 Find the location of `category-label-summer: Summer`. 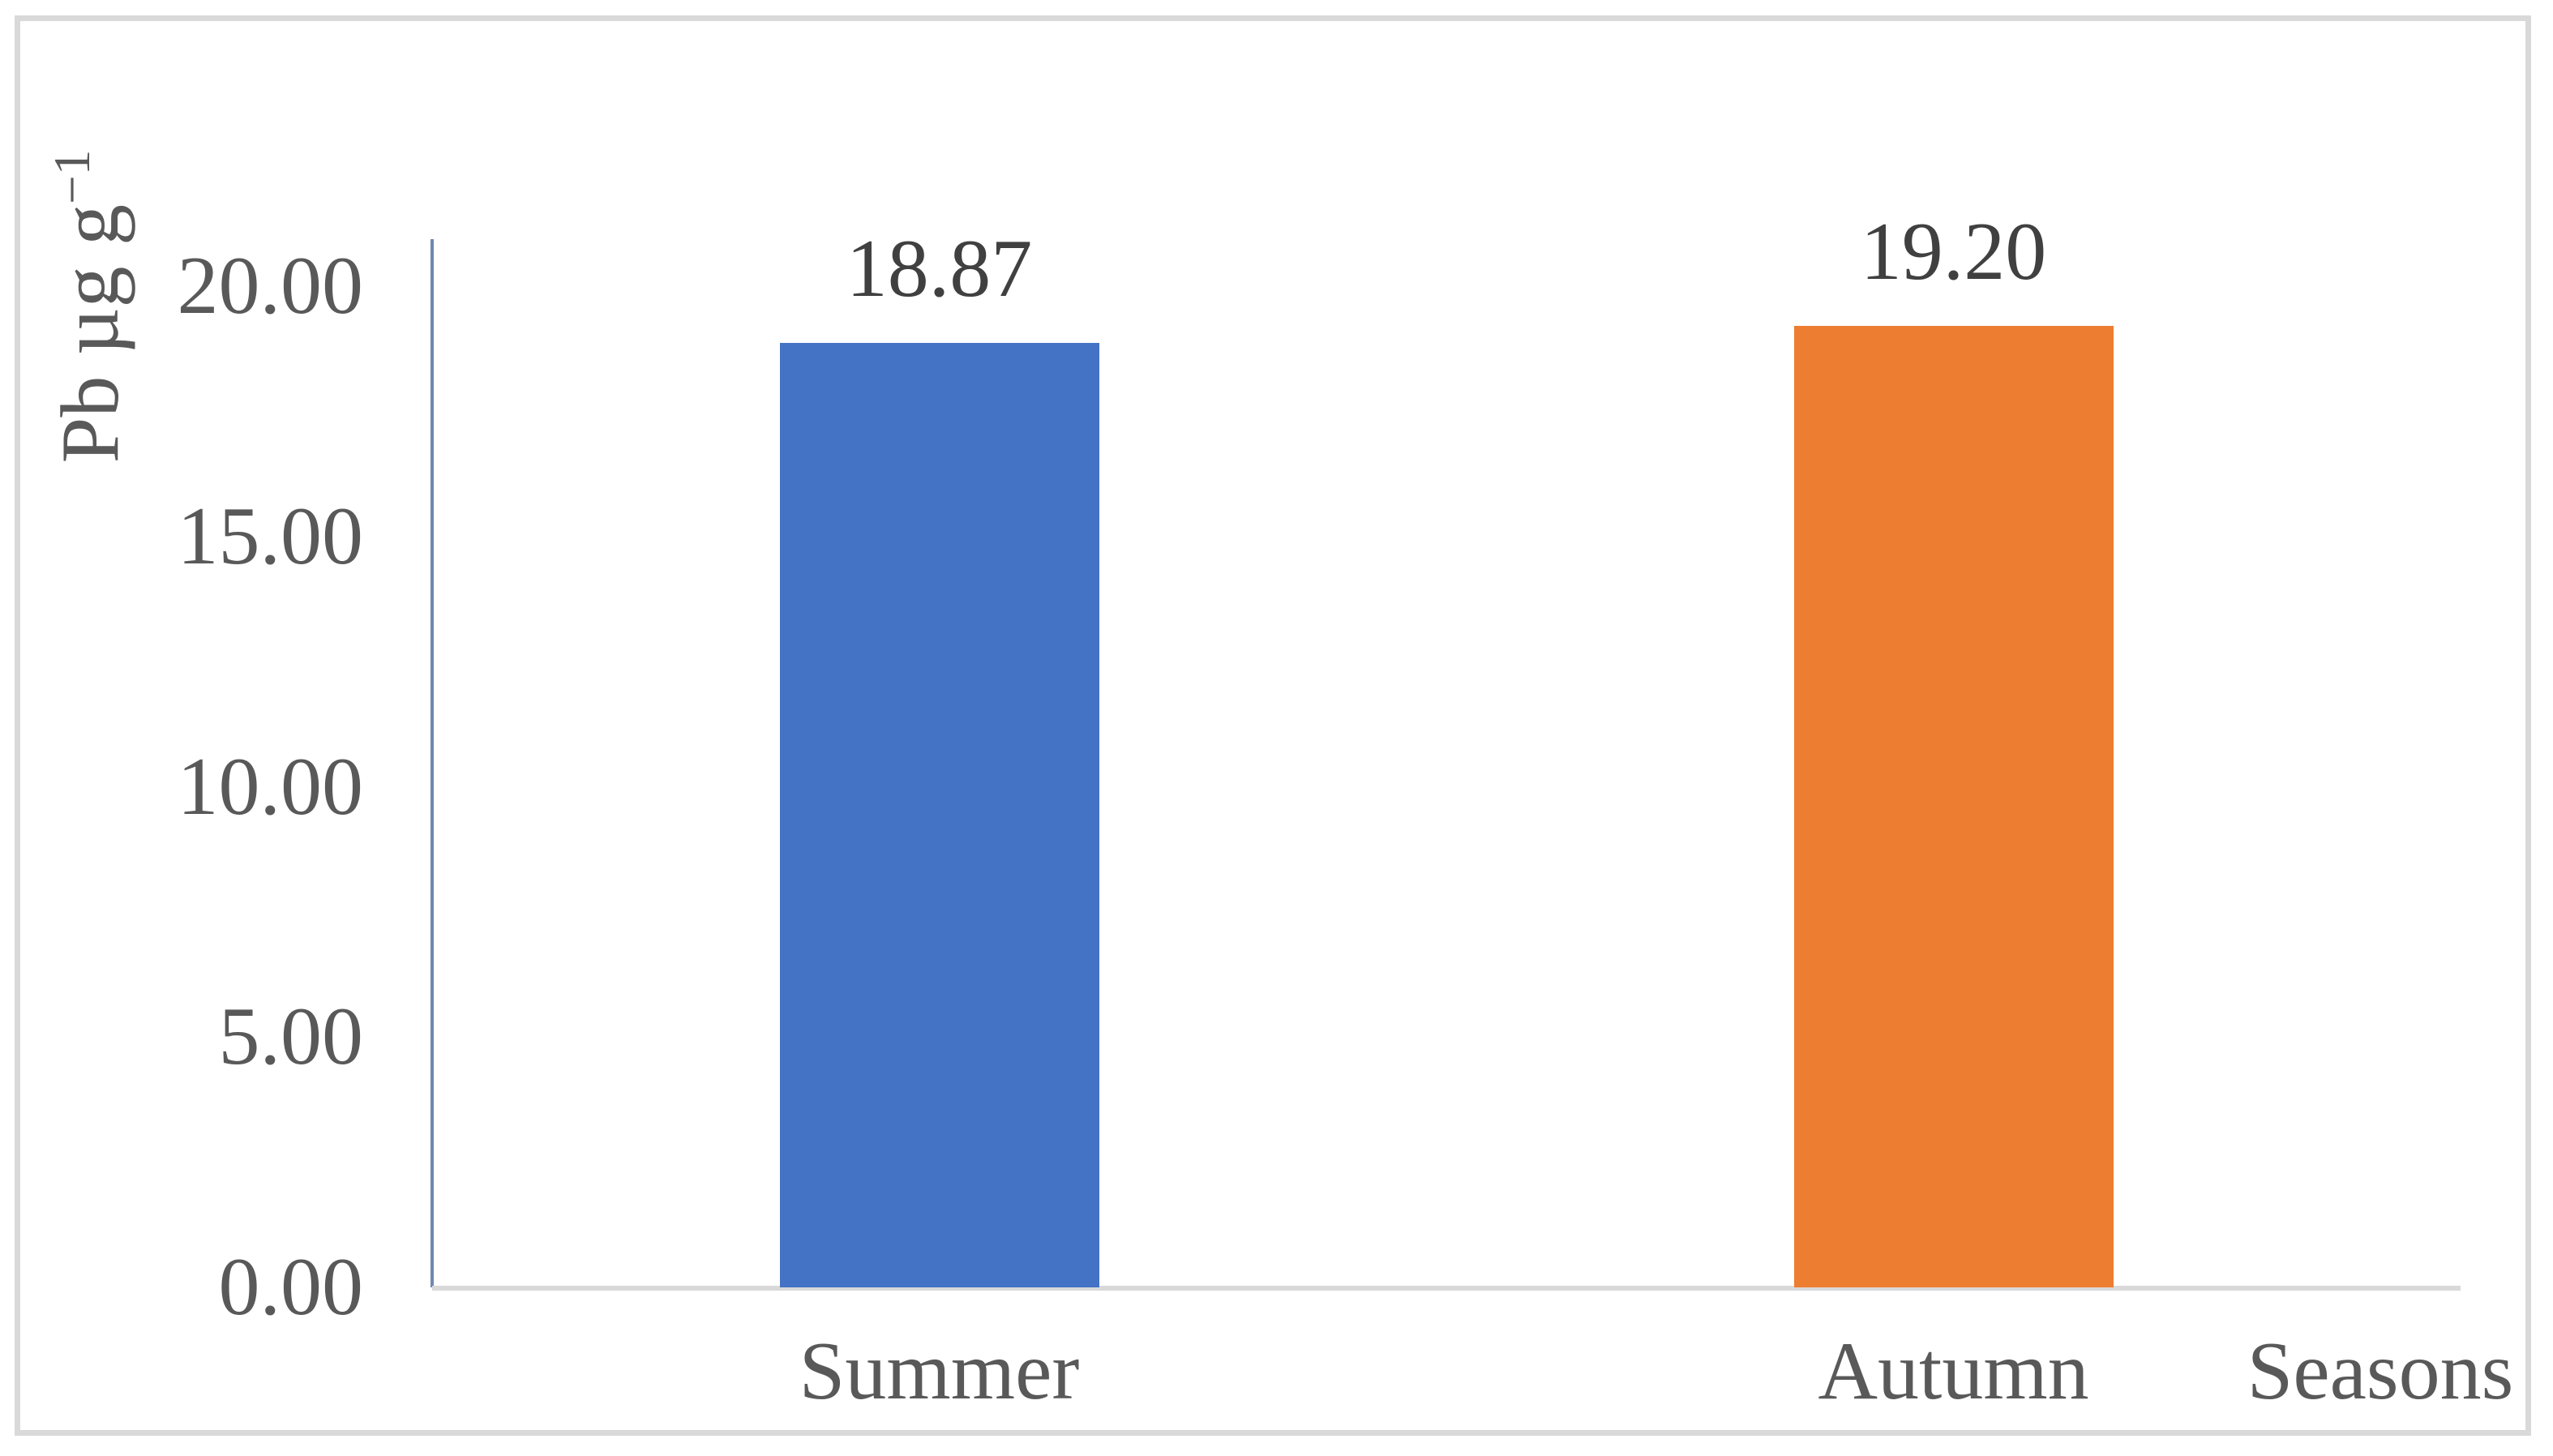

category-label-summer: Summer is located at coordinates (939, 1371).